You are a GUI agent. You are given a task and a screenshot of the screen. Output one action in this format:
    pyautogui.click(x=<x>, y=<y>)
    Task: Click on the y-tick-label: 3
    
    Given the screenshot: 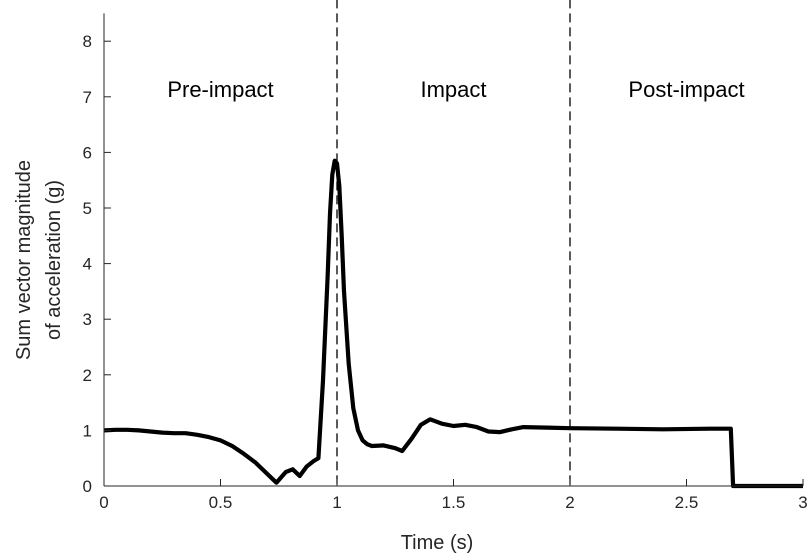 What is the action you would take?
    pyautogui.click(x=87, y=319)
    